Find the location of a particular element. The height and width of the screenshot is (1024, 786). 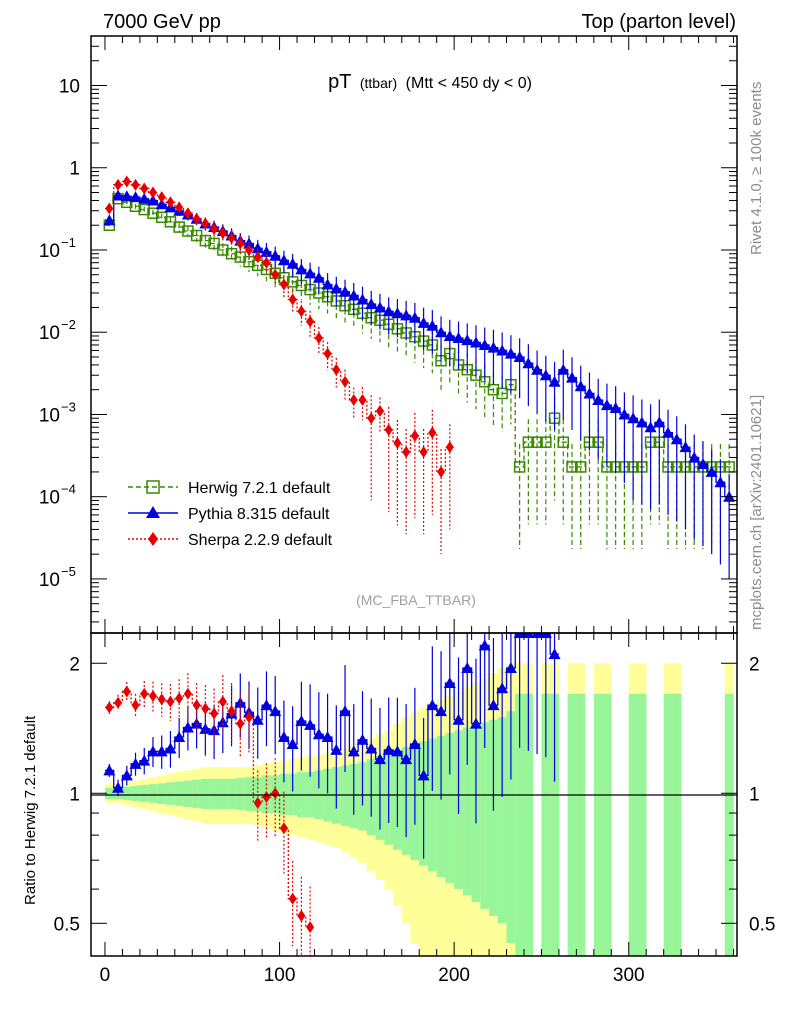

x-tick-label: 100 is located at coordinates (280, 975).